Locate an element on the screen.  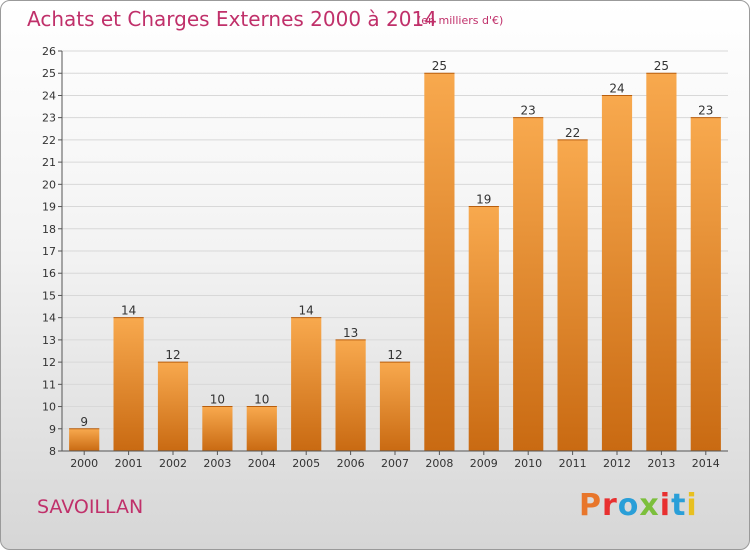
chart-title: Achats et Charges Externes 2000 à 2014 is located at coordinates (232, 19).